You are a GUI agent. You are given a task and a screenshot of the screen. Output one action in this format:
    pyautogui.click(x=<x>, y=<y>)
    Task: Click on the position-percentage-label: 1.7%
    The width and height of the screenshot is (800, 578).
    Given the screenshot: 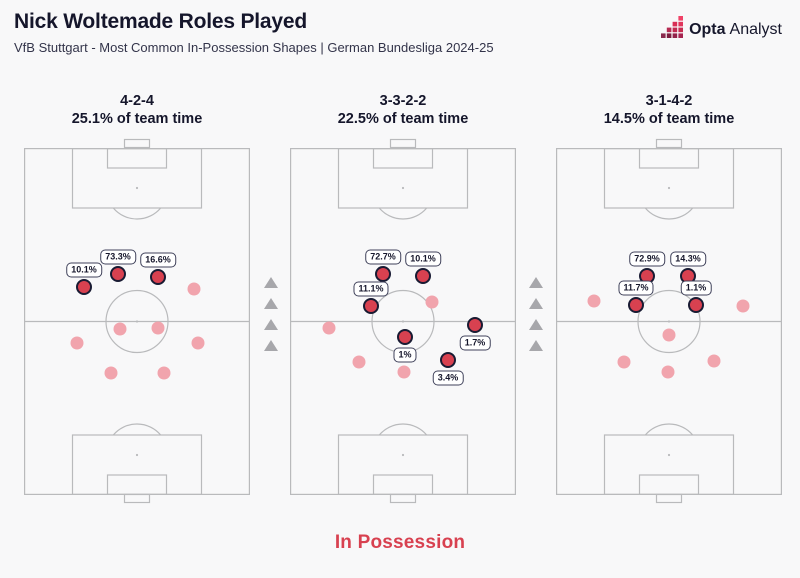 What is the action you would take?
    pyautogui.click(x=475, y=343)
    